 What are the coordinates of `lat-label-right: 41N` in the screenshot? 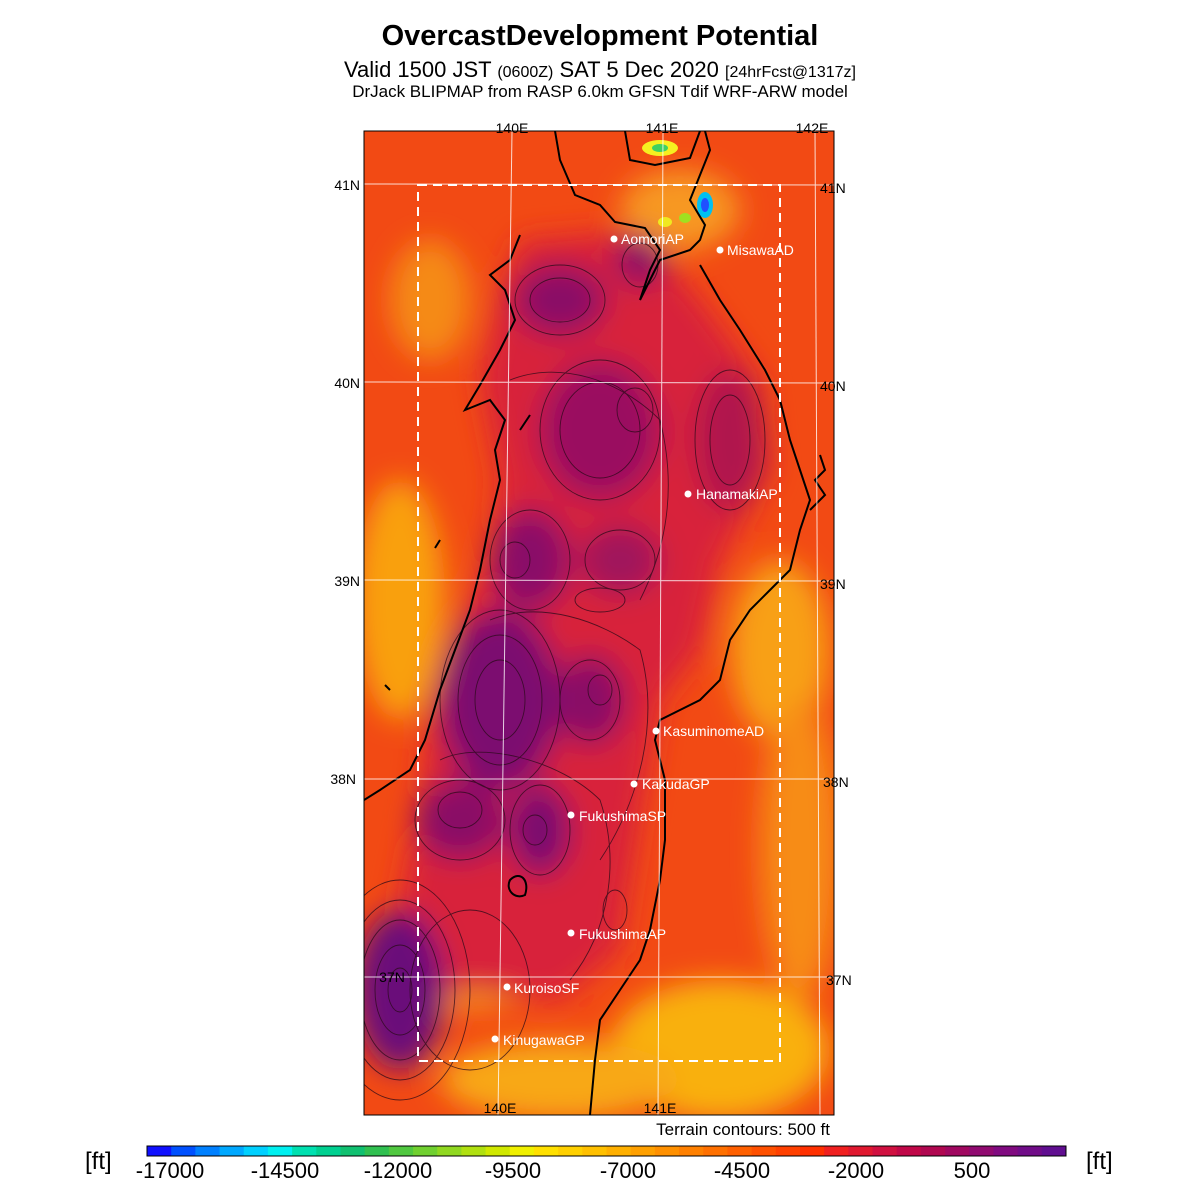 It's located at (833, 188).